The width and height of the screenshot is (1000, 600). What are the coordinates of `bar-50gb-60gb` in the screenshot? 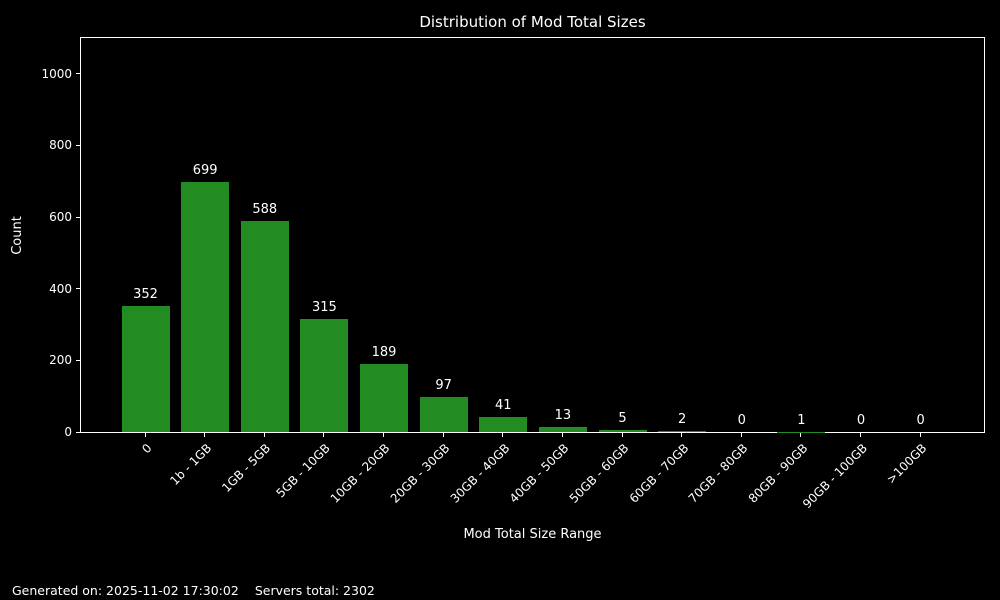 It's located at (622, 431).